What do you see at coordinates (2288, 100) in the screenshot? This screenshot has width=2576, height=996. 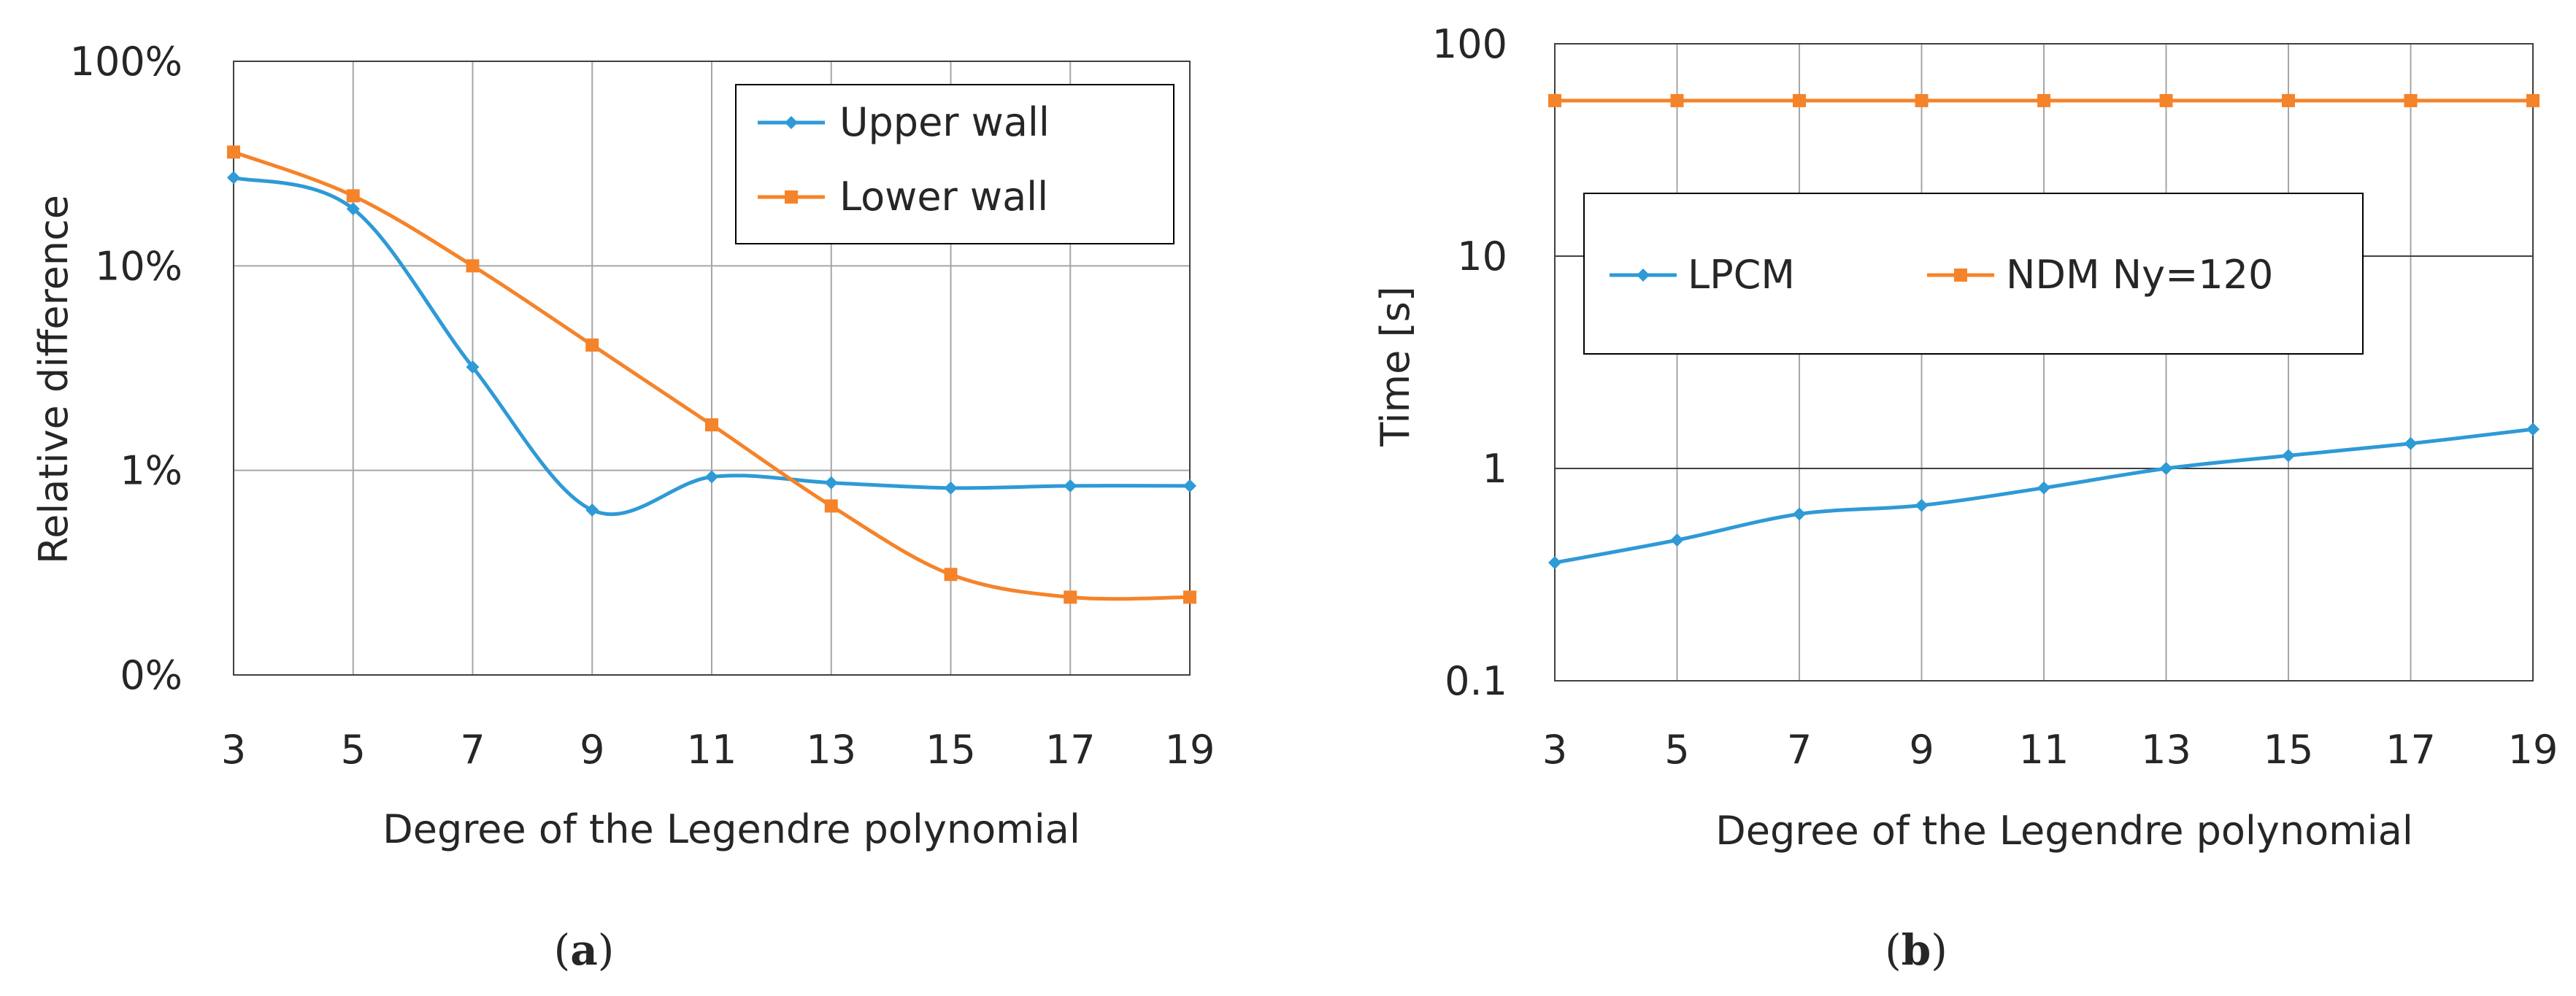 I see `b-point-s1-x15` at bounding box center [2288, 100].